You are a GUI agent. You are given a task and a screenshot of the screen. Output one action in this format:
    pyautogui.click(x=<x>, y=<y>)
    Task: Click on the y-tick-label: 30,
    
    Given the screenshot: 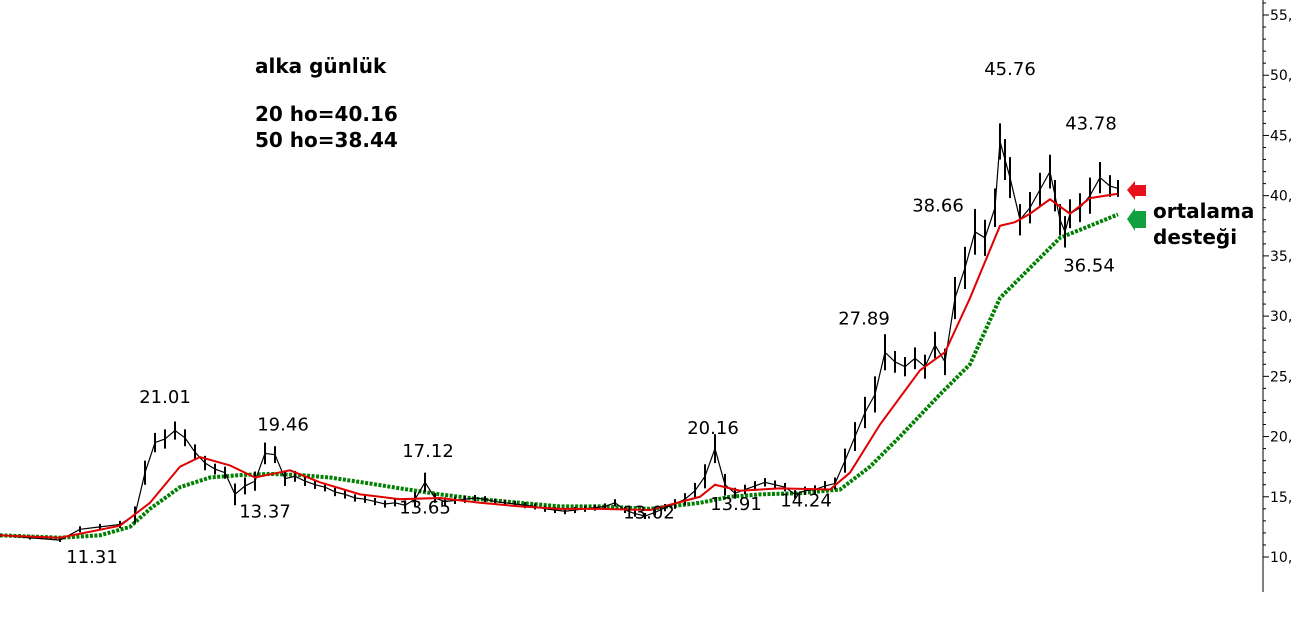 What is the action you would take?
    pyautogui.click(x=1281, y=317)
    